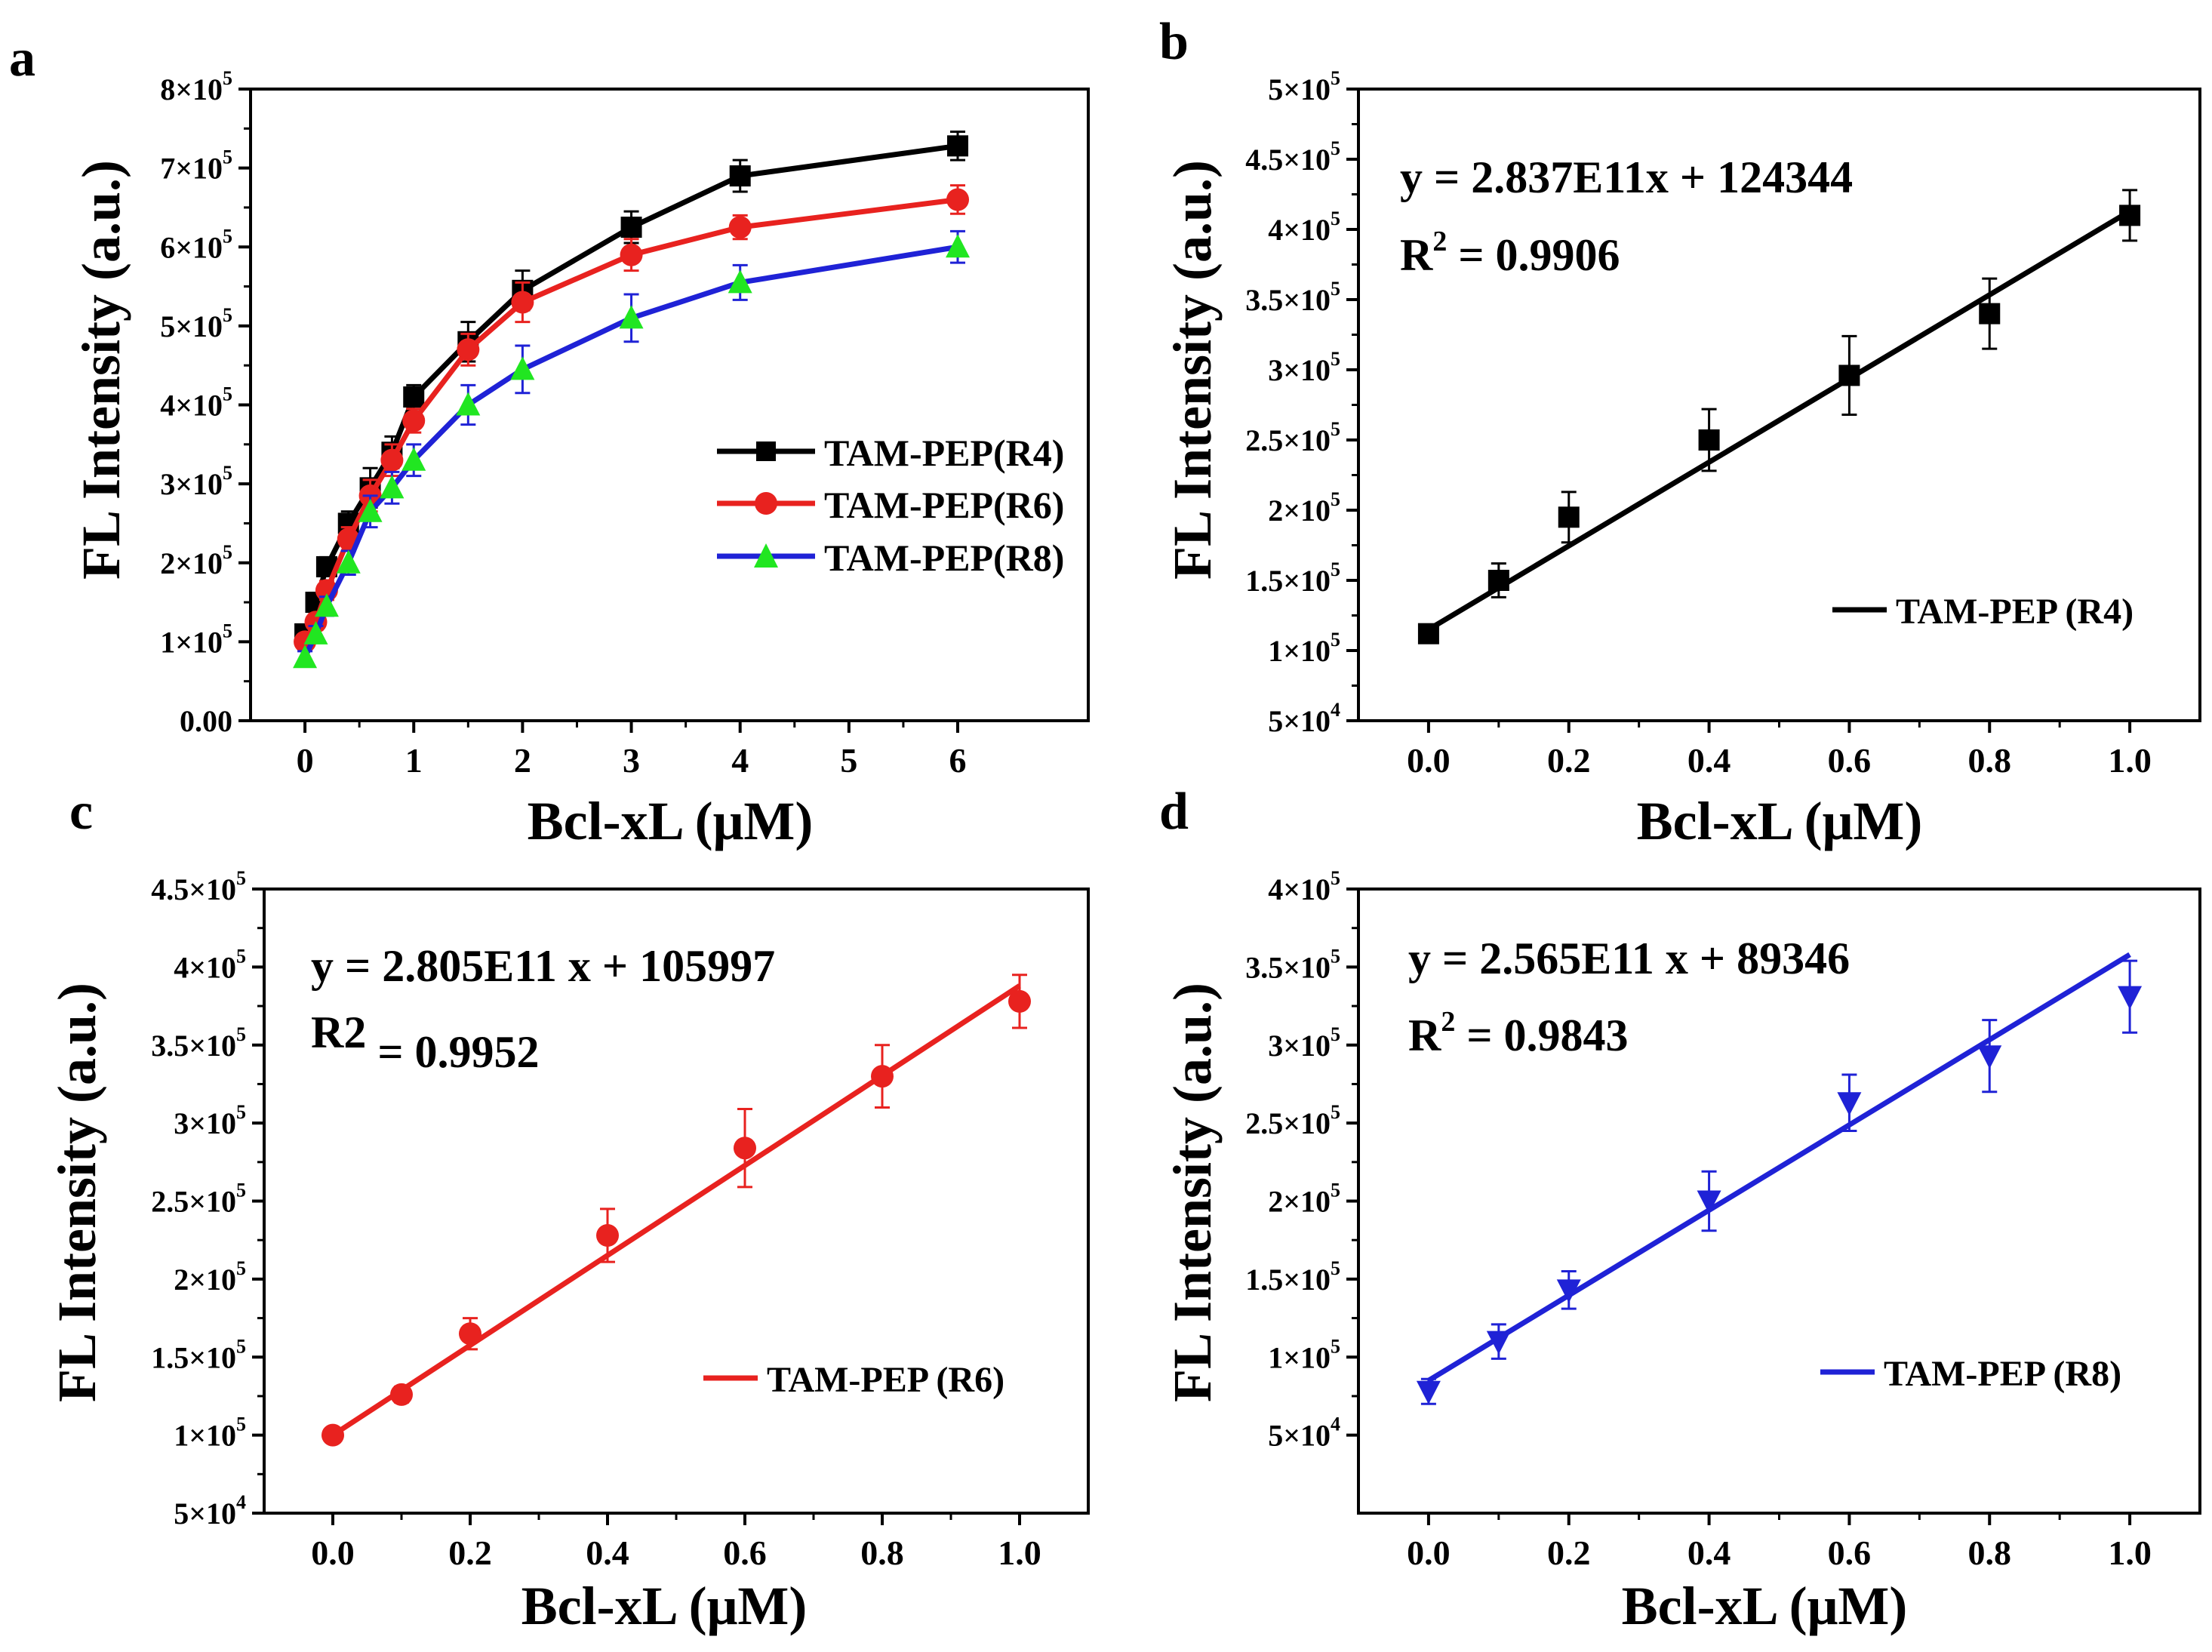  Describe the element at coordinates (1629, 958) in the screenshot. I see `panel-d-equation: y = 2.565E11 x + 89346` at that location.